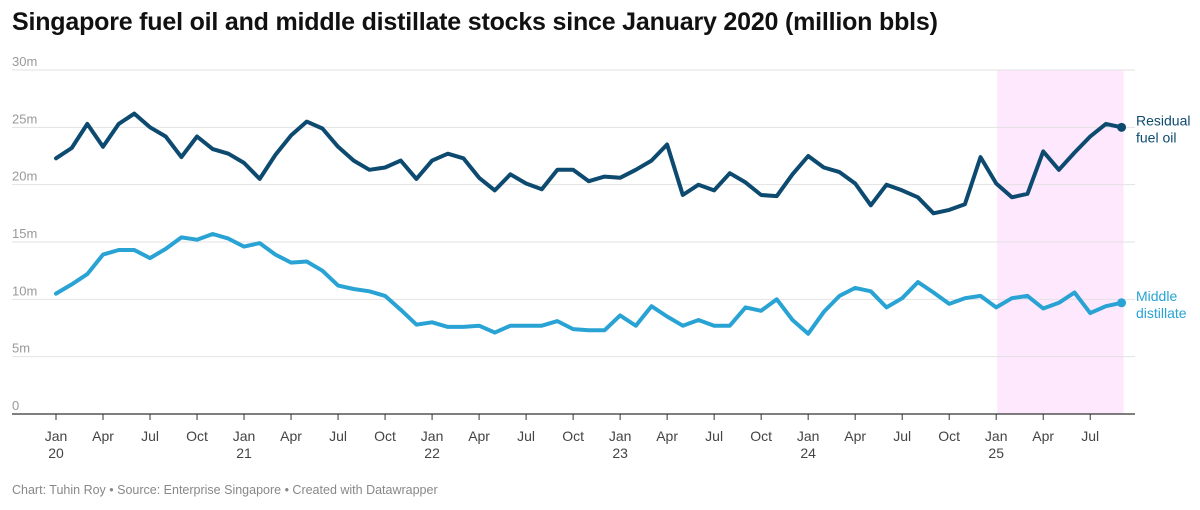 Image resolution: width=1200 pixels, height=510 pixels. What do you see at coordinates (24, 61) in the screenshot?
I see `y-tick-label: 30m` at bounding box center [24, 61].